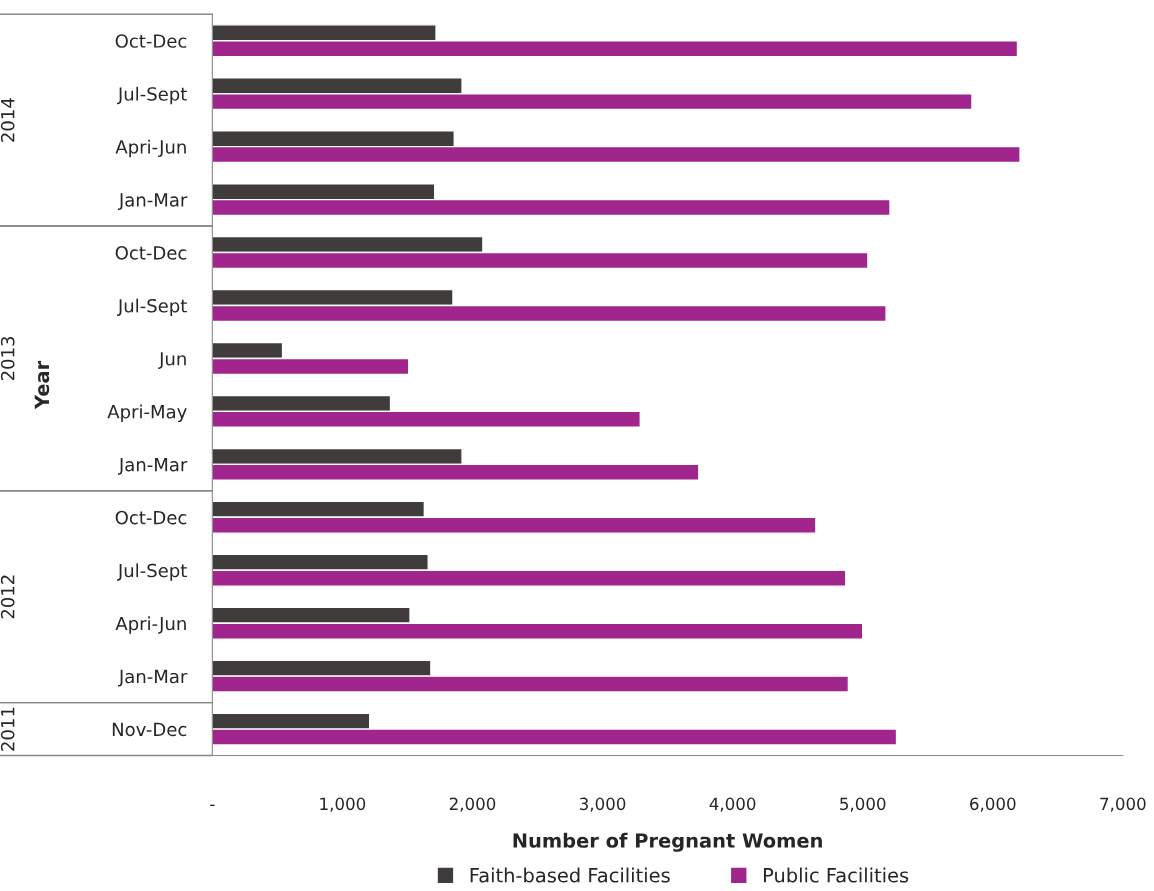  Describe the element at coordinates (836, 875) in the screenshot. I see `legend-label: Public Facilities` at that location.